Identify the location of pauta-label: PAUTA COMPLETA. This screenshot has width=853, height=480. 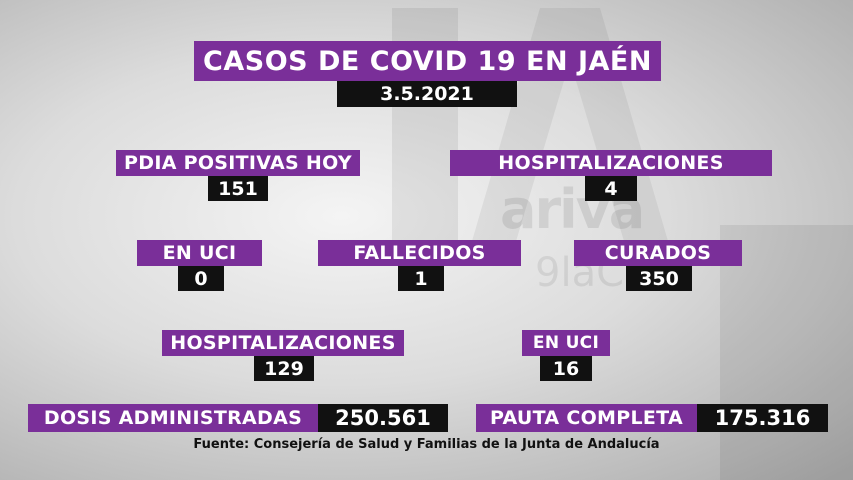
(586, 418).